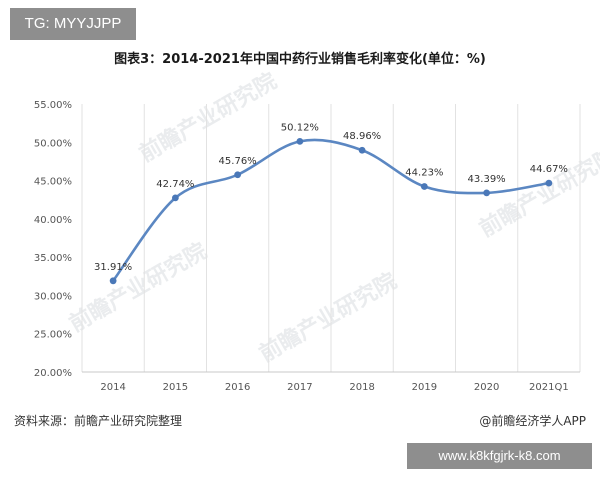  What do you see at coordinates (53, 335) in the screenshot?
I see `y-tick-label: 25.00%` at bounding box center [53, 335].